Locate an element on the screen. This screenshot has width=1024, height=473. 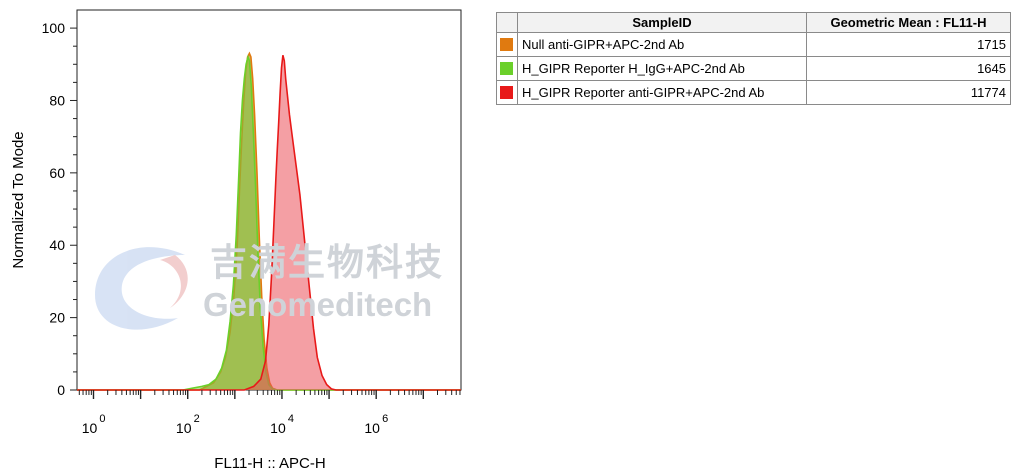
legend-value: 1645 is located at coordinates (908, 68).